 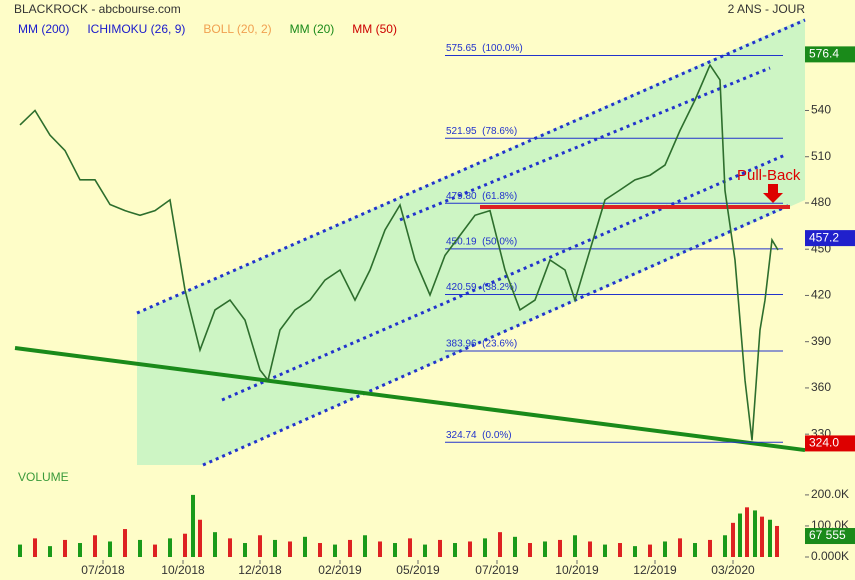 I want to click on x-tick-label: 03/2020, so click(x=733, y=570).